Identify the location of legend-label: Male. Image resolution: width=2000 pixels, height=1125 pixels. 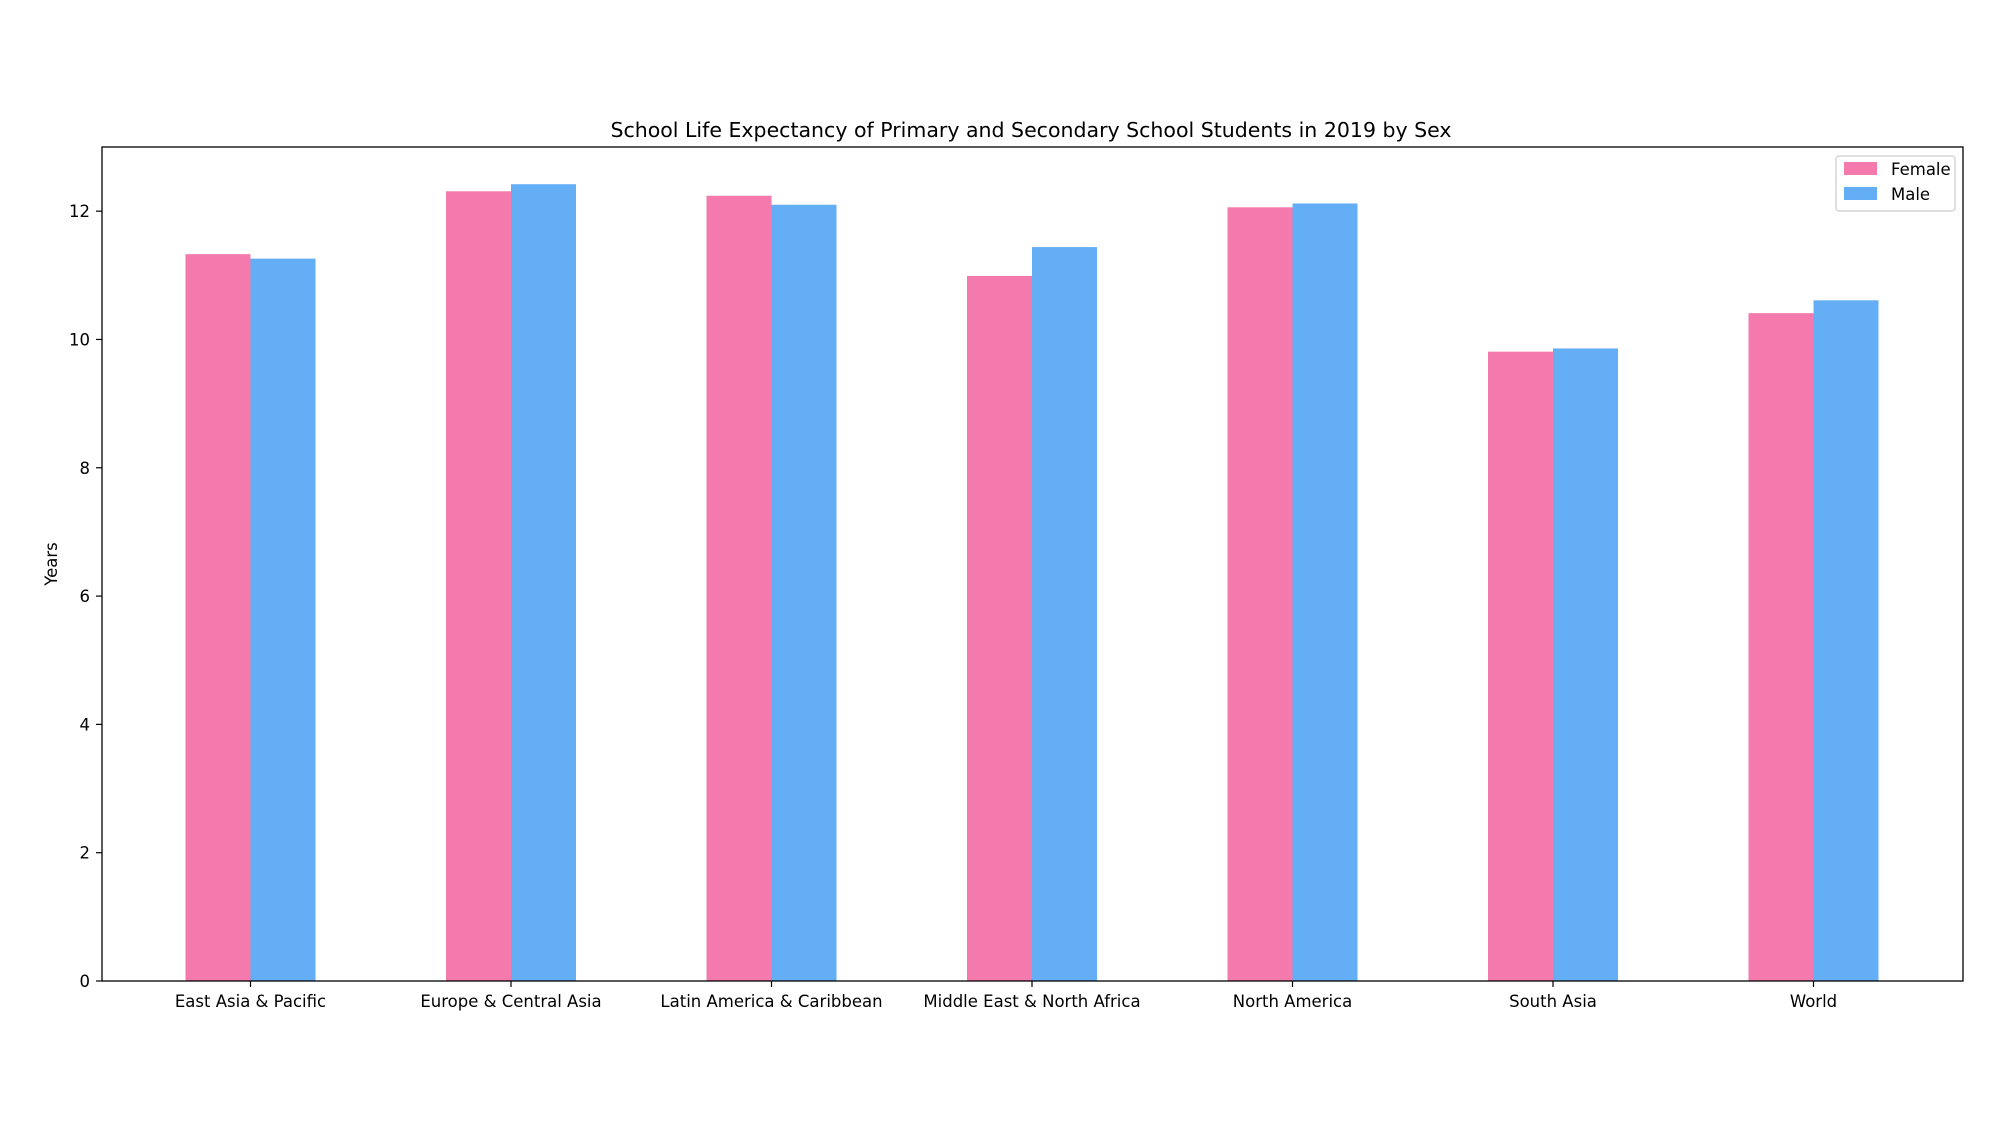
(1910, 194).